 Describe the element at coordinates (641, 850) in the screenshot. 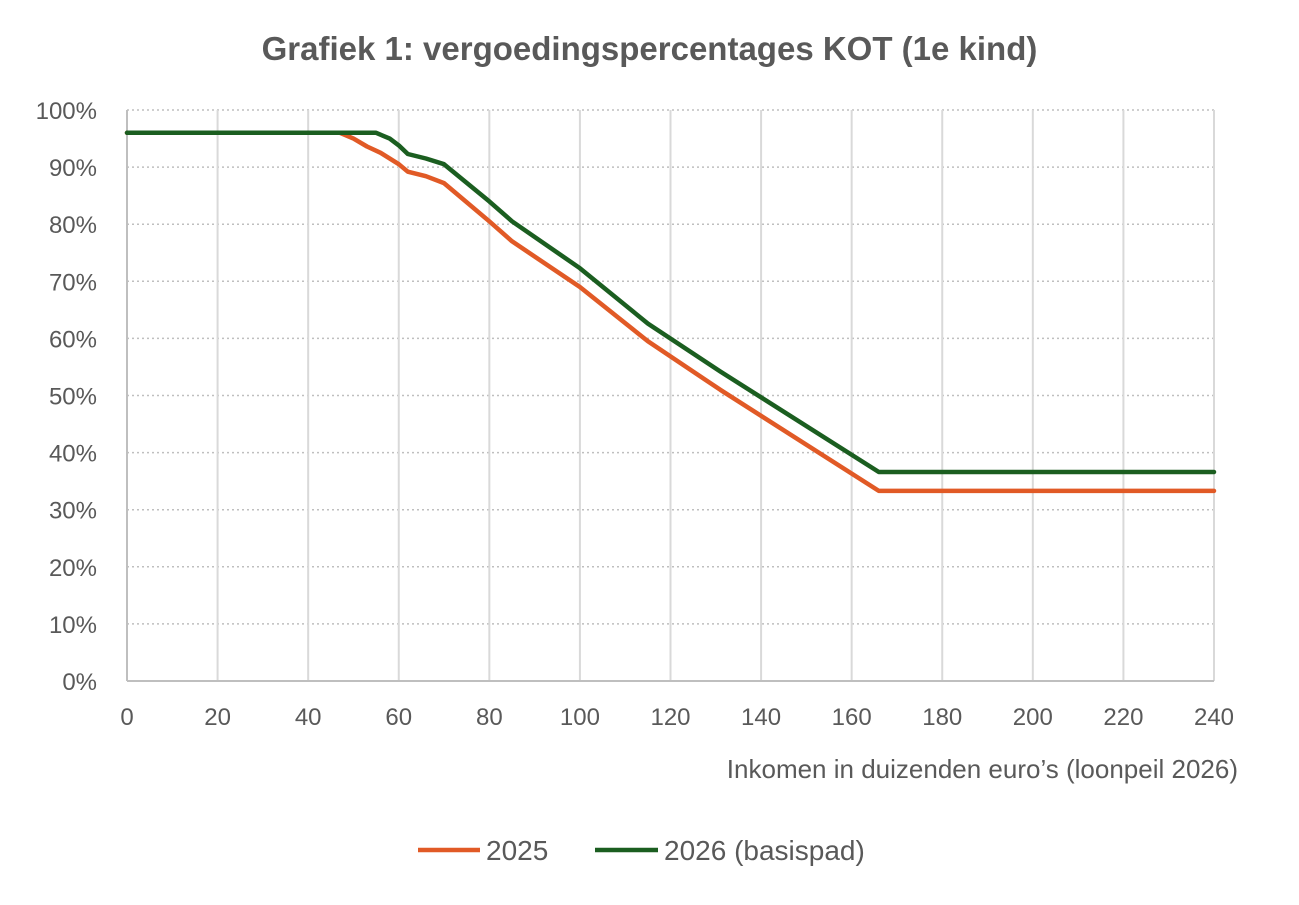

I see `legend: 2025 2026 (basispad)` at that location.